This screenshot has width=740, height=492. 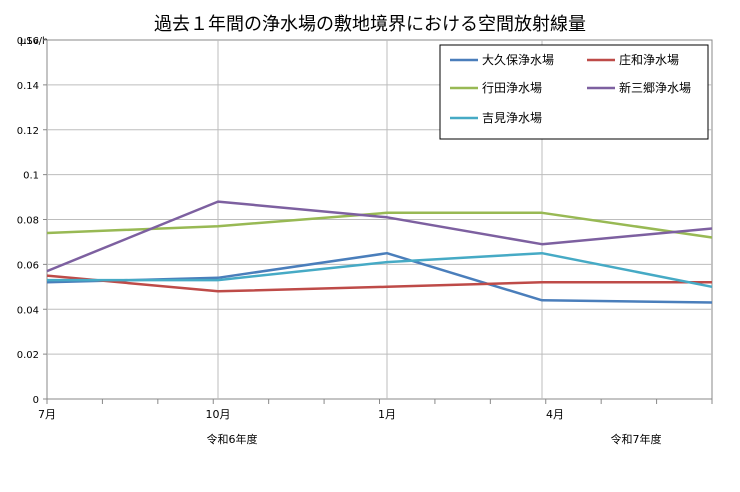 I want to click on x-year-label: 令和7年度, so click(x=636, y=439).